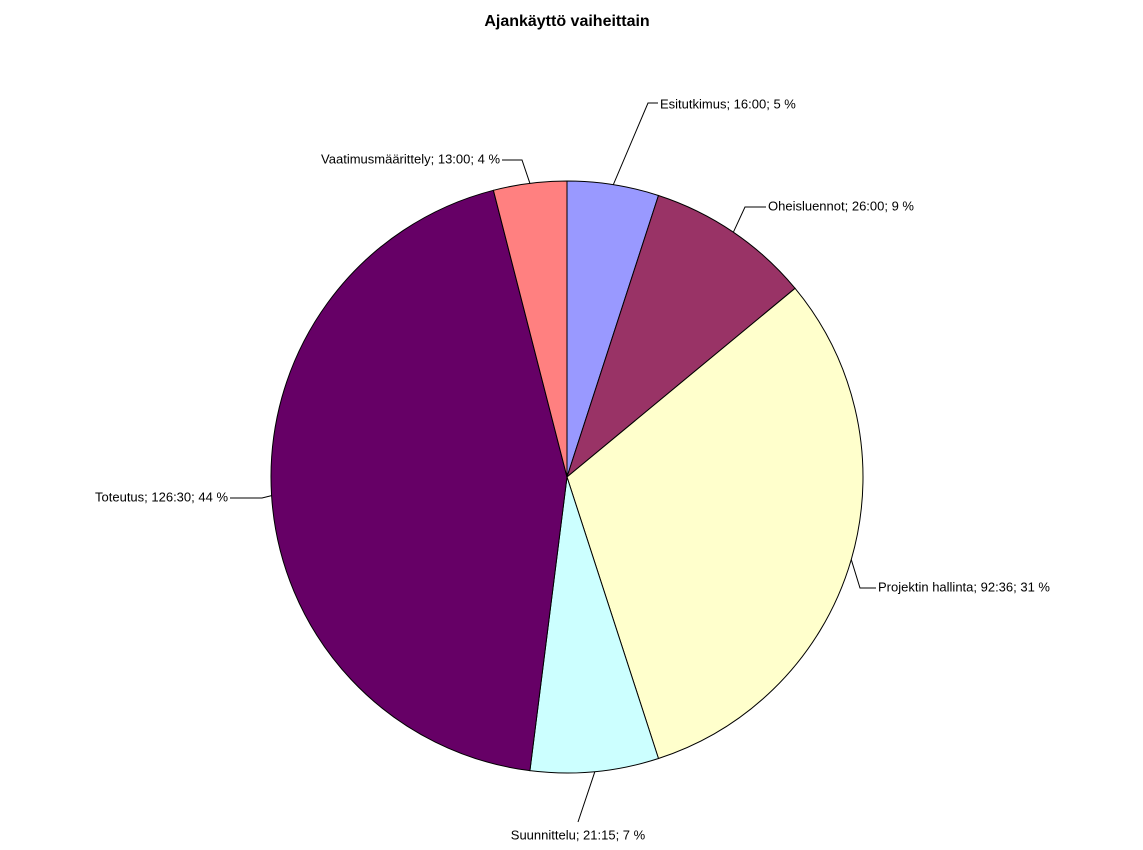  What do you see at coordinates (578, 834) in the screenshot?
I see `data-label: Suunnittelu; 21:15; 7 %` at bounding box center [578, 834].